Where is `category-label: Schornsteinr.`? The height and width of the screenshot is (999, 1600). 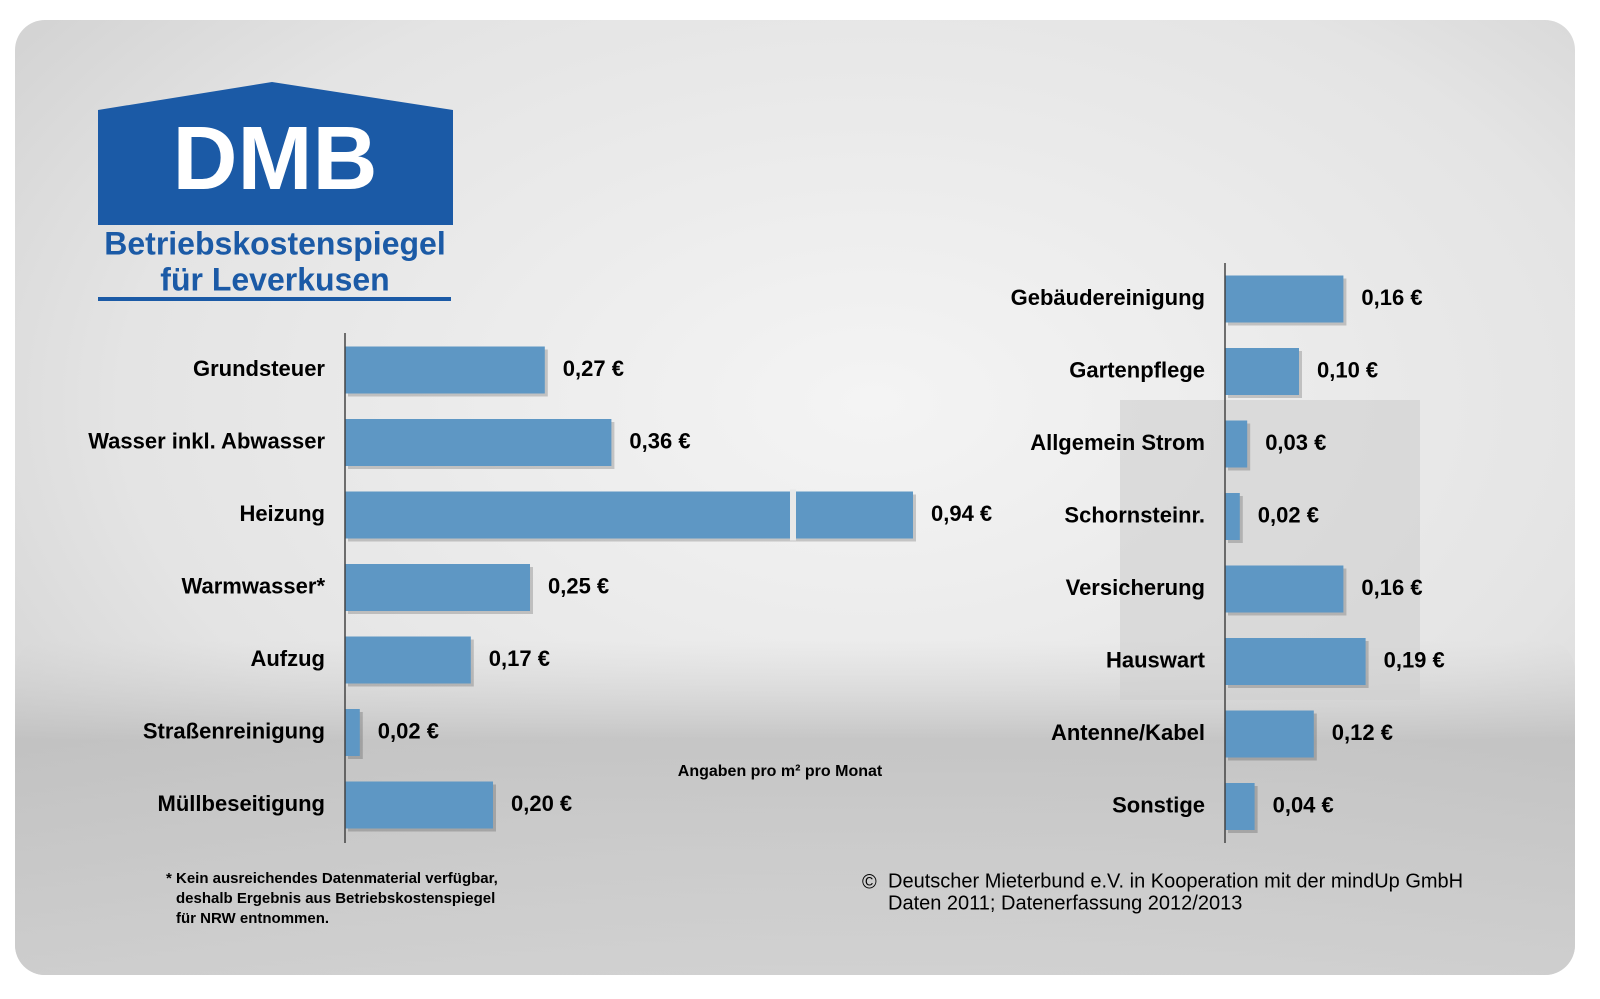 category-label: Schornsteinr. is located at coordinates (1134, 514).